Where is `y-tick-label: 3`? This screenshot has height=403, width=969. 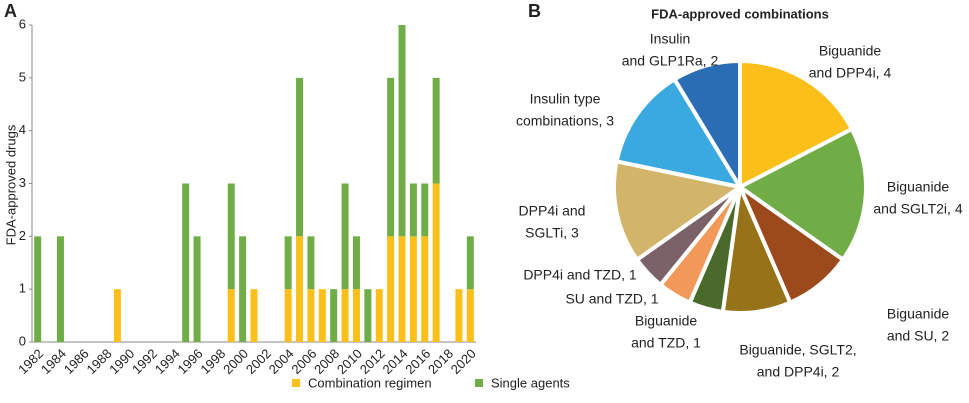
y-tick-label: 3 is located at coordinates (22, 182).